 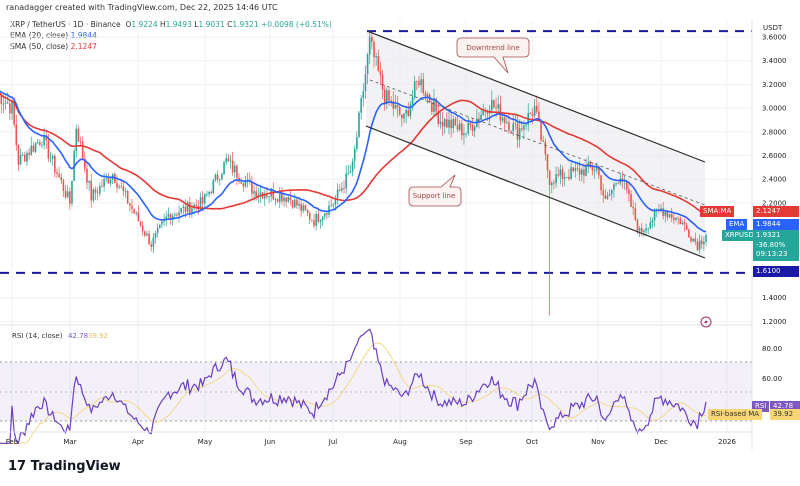 I want to click on ema-legend: EMA (20, close) 1.9844, so click(x=171, y=35).